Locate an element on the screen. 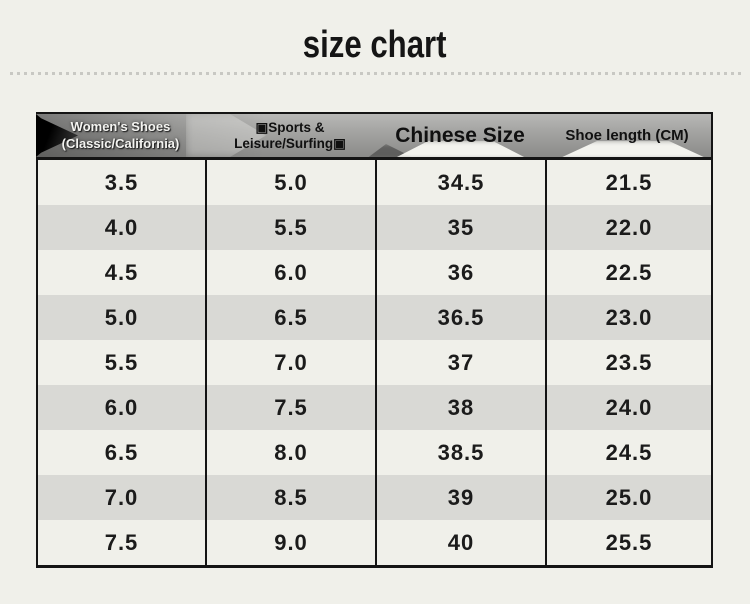 The image size is (750, 604). table-cell: 25.5 is located at coordinates (629, 542).